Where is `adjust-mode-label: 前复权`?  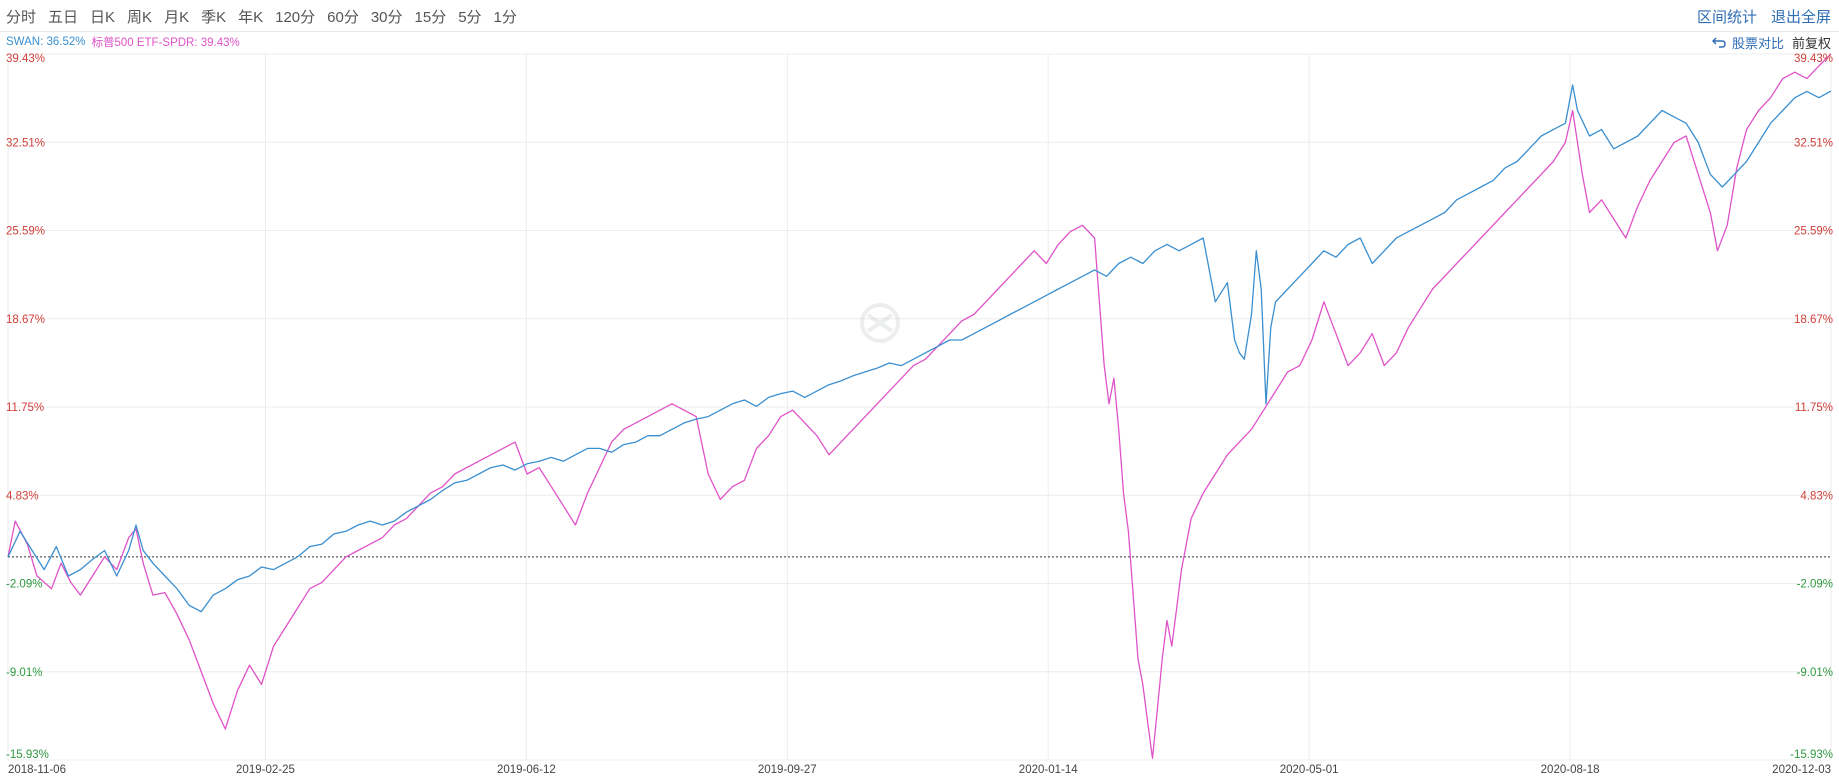 adjust-mode-label: 前复权 is located at coordinates (1811, 43).